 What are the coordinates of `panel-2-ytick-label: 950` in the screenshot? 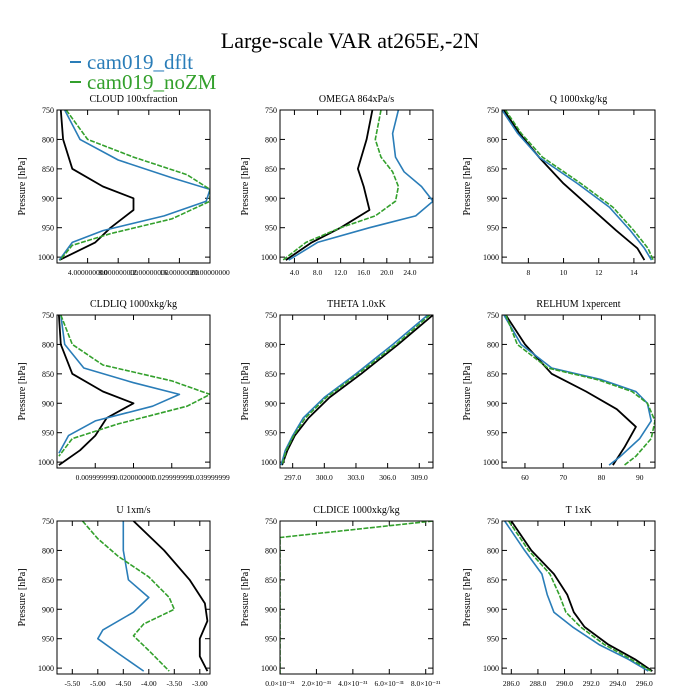 It's located at (271, 228).